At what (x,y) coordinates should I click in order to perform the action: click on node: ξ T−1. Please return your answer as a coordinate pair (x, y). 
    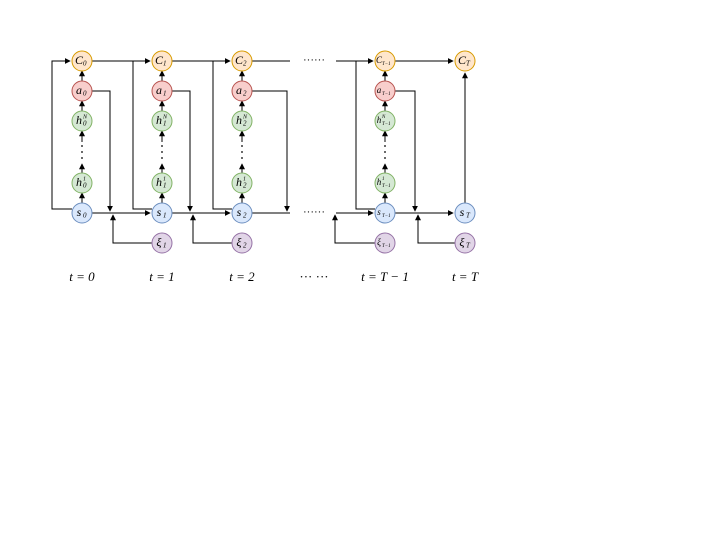
    Looking at the image, I should click on (385, 243).